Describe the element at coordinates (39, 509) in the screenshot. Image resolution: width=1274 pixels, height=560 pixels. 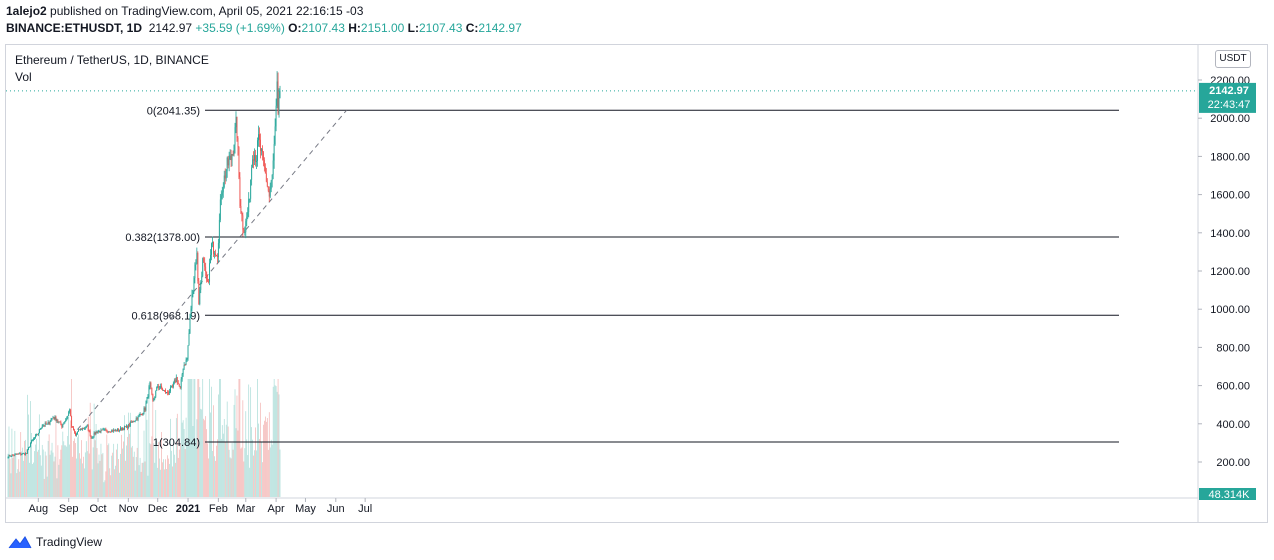
I see `time-tick-label: Aug` at that location.